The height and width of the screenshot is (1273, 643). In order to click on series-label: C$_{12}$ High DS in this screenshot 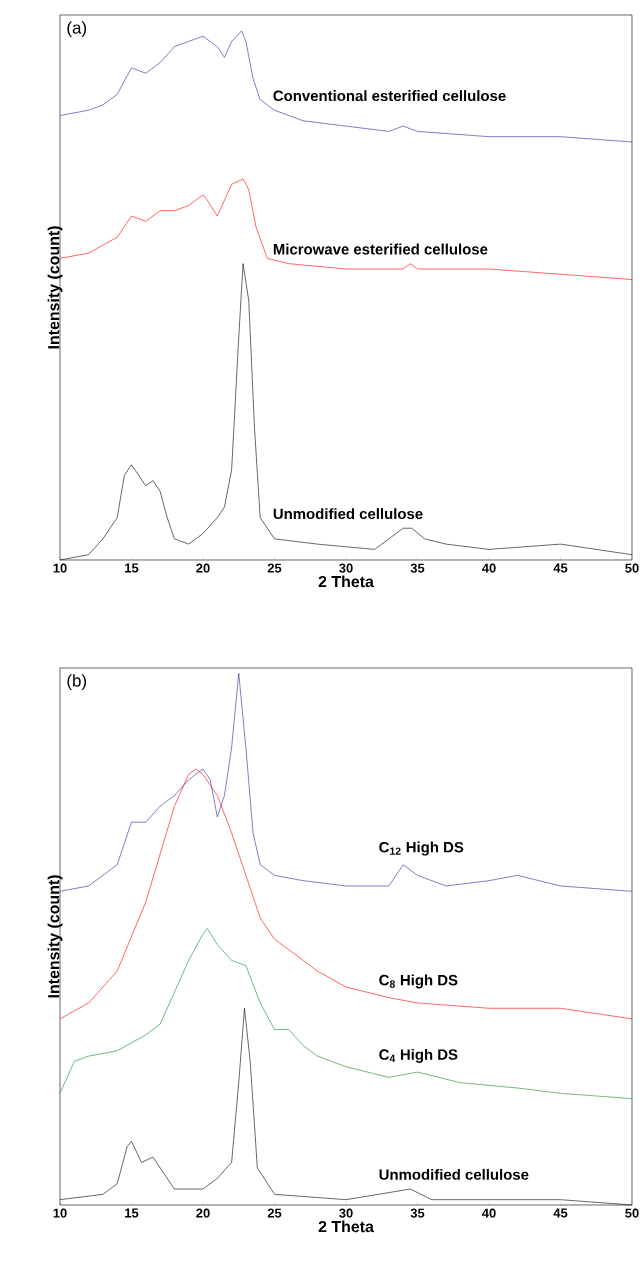, I will do `click(421, 848)`.